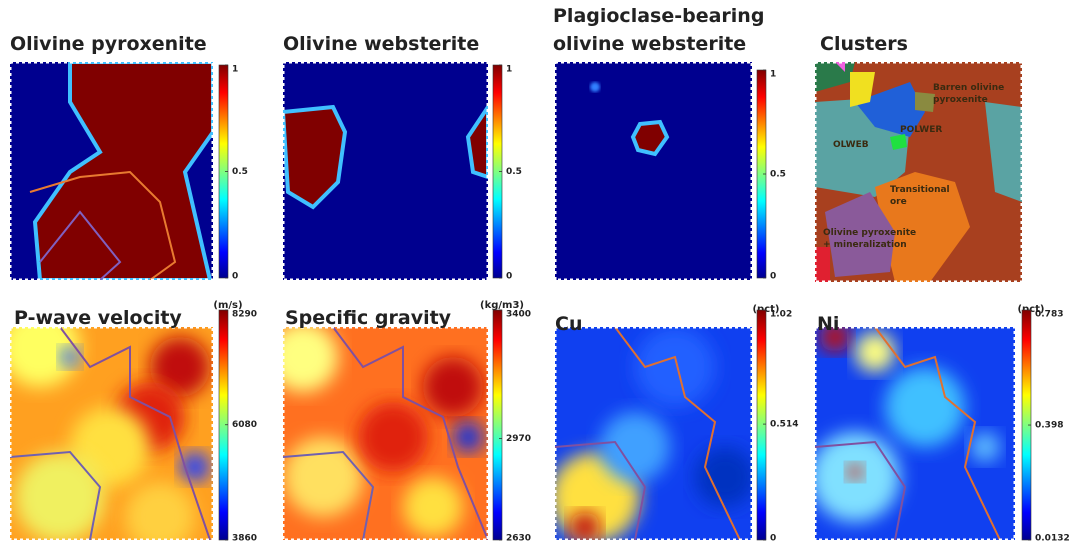 Image resolution: width=1069 pixels, height=550 pixels. What do you see at coordinates (244, 315) in the screenshot?
I see `colorbar-tick-label: 8290` at bounding box center [244, 315].